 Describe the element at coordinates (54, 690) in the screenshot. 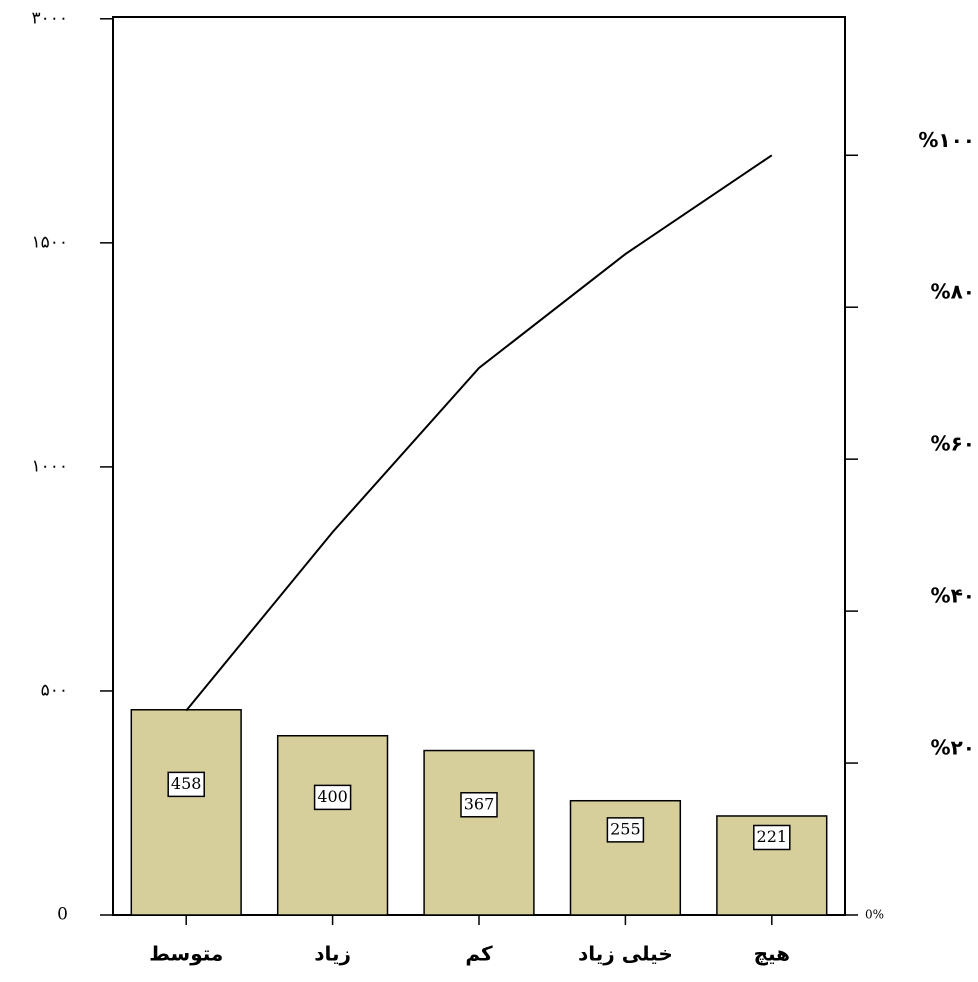

I see `y-tick-label: ۵۰۰` at that location.